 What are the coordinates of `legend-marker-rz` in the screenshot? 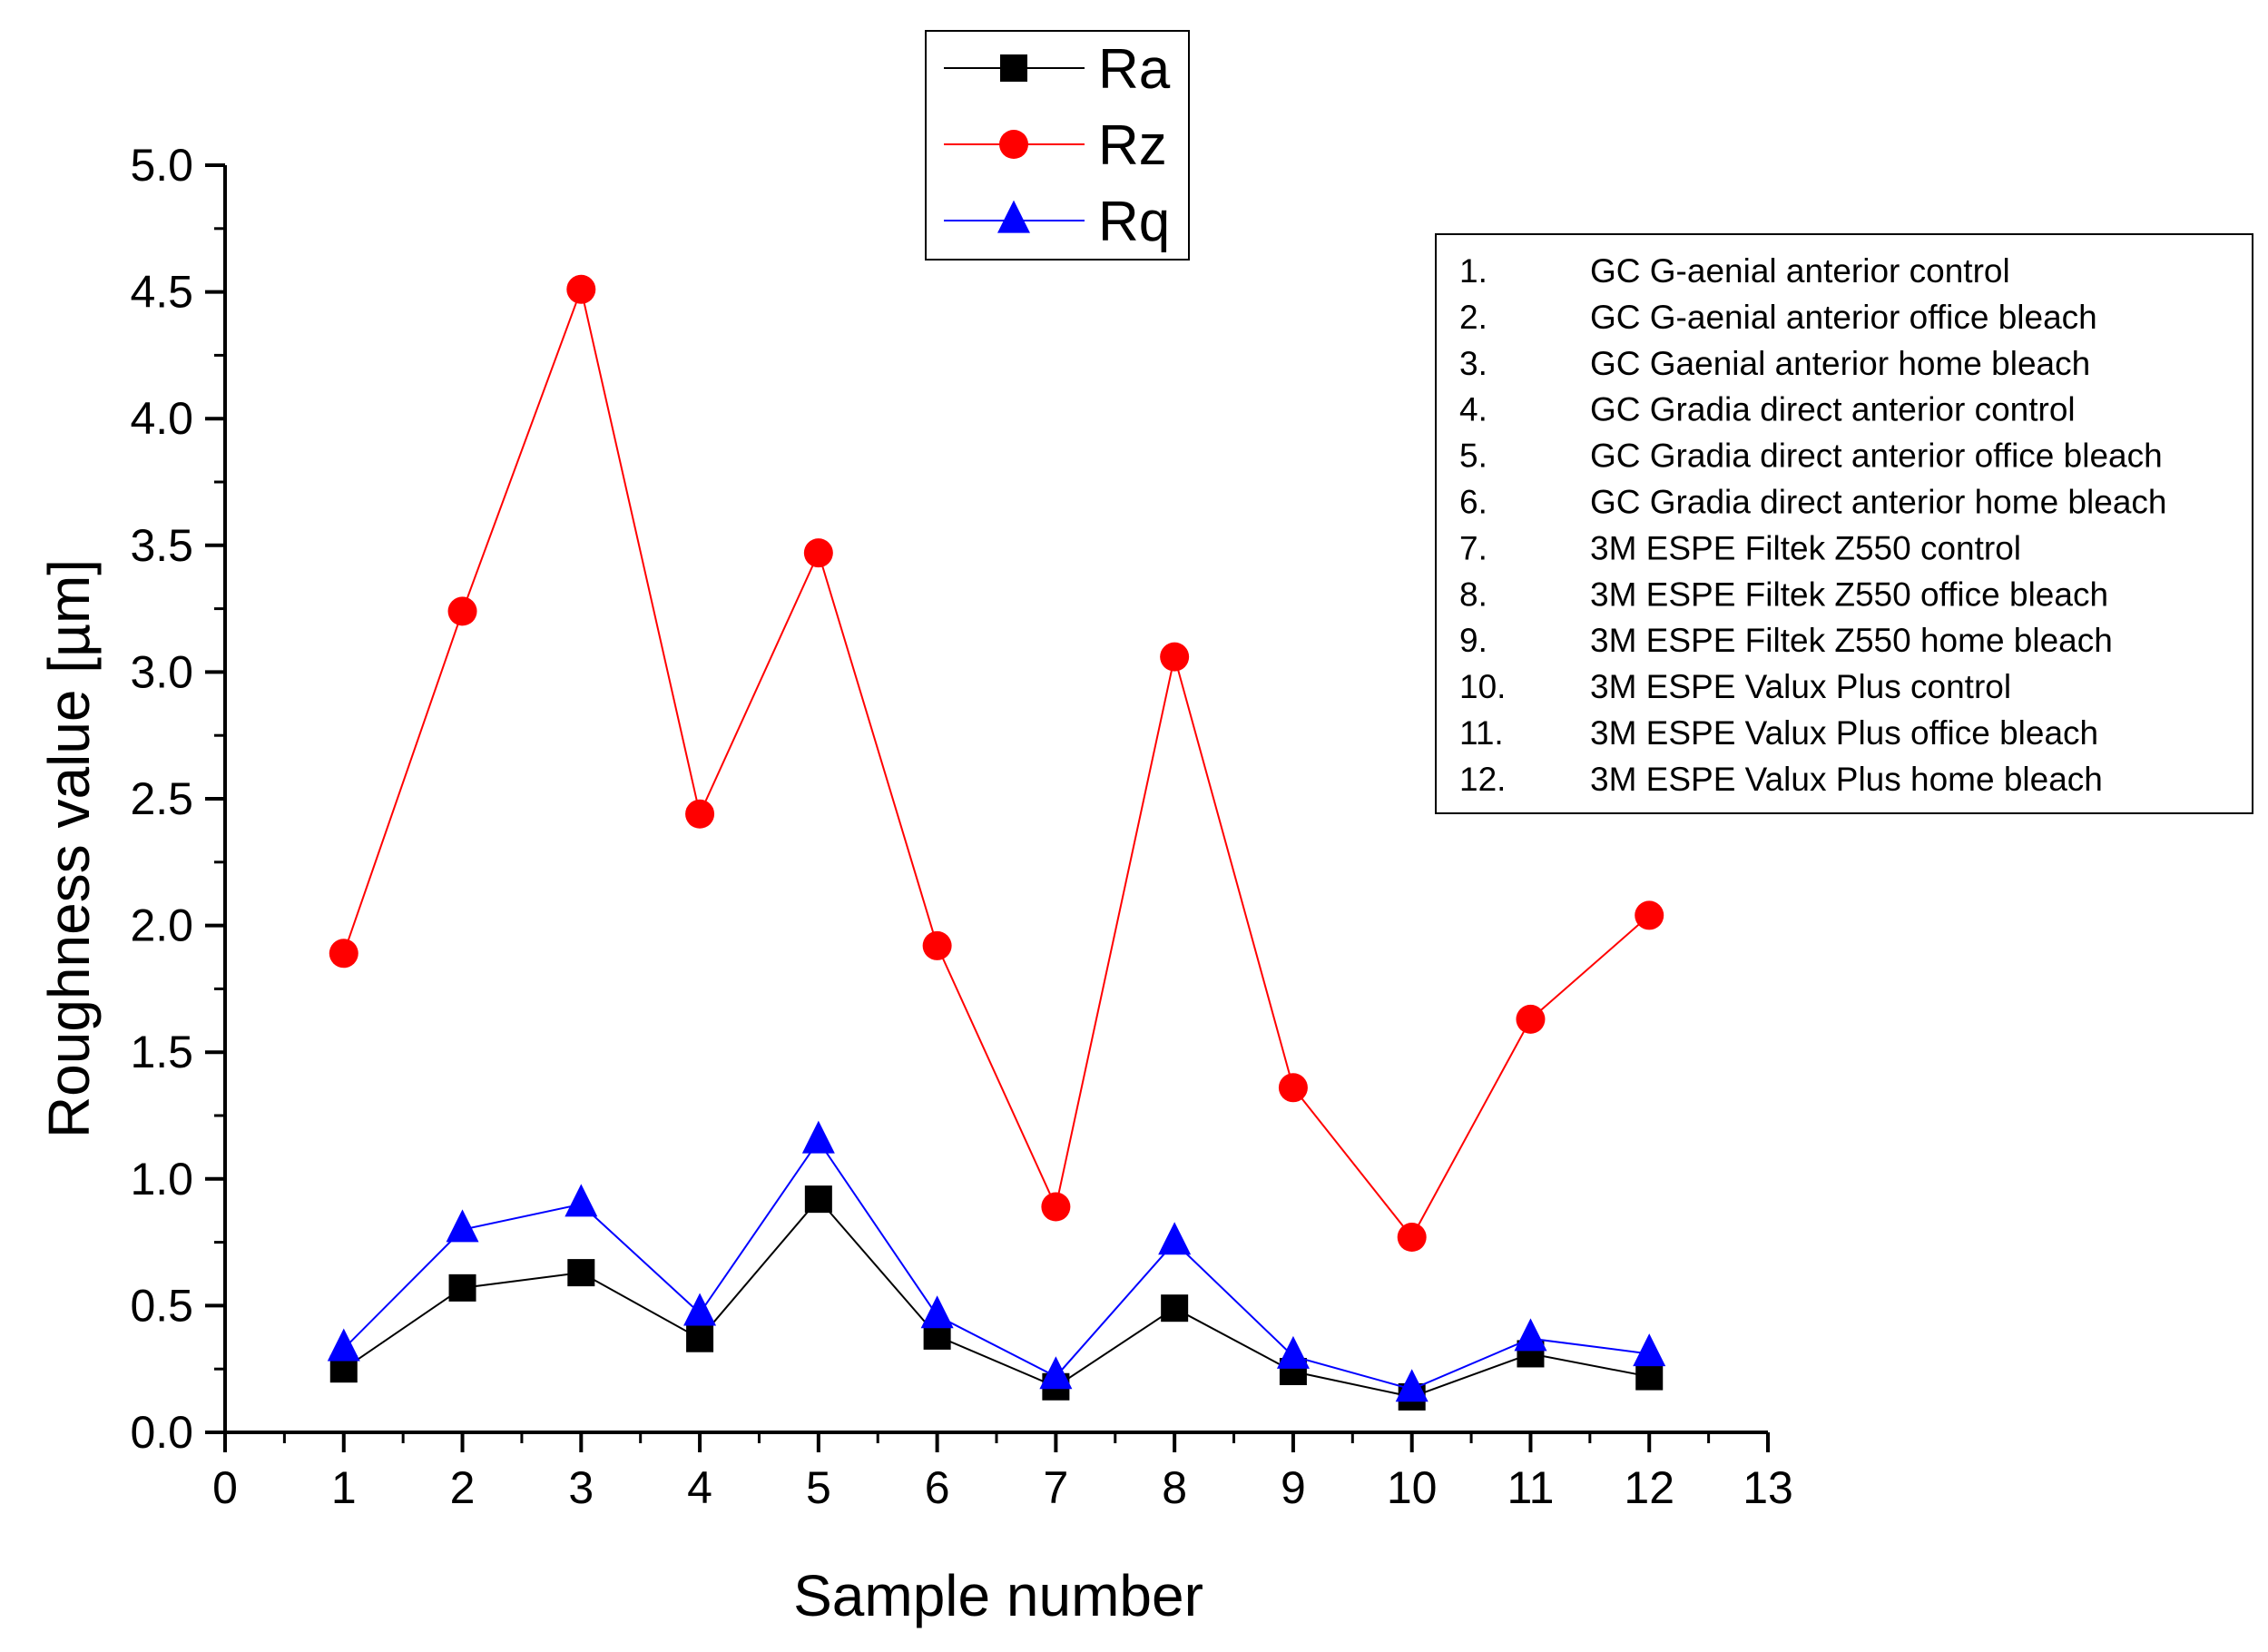 It's located at (1014, 144).